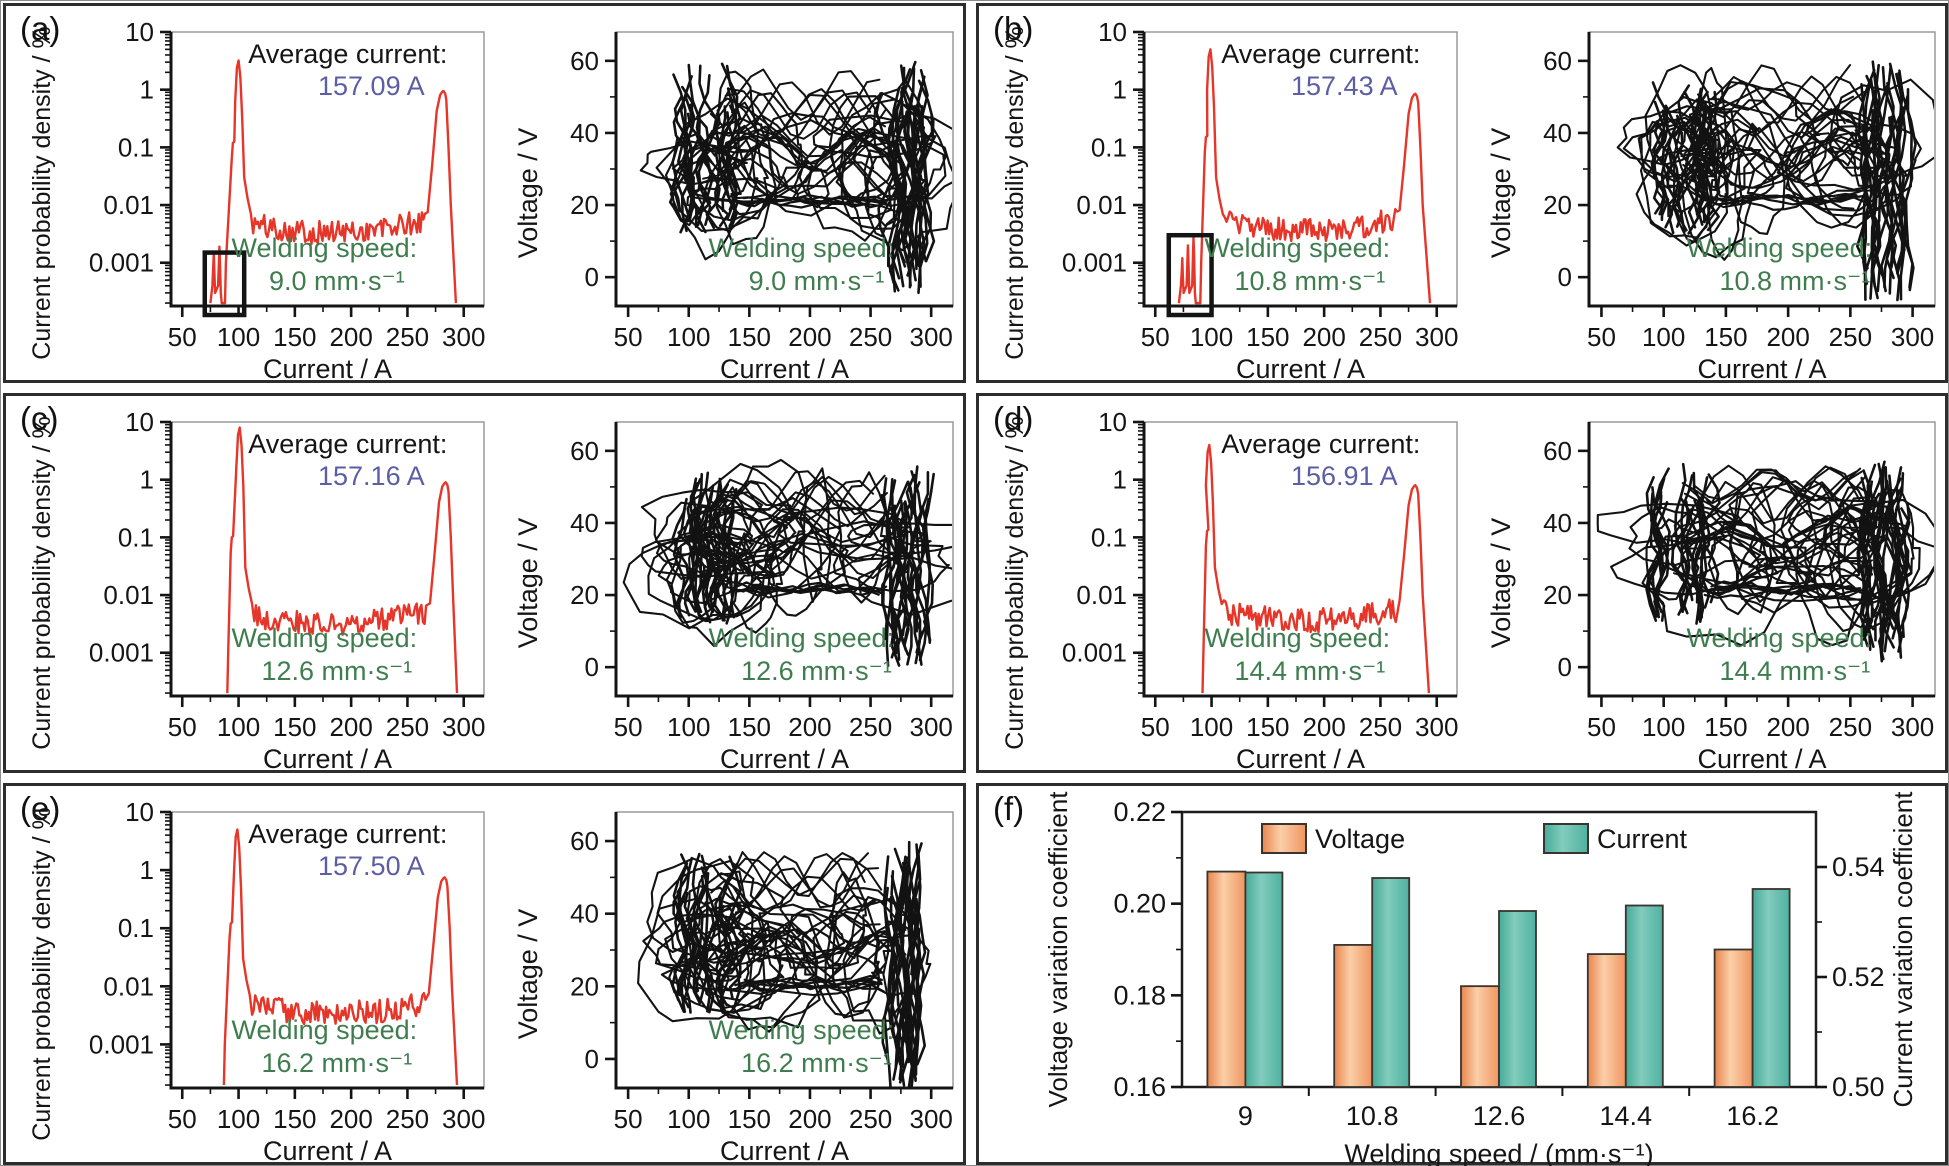 The height and width of the screenshot is (1166, 1949). I want to click on svg-text: 0.50, so click(1858, 1087).